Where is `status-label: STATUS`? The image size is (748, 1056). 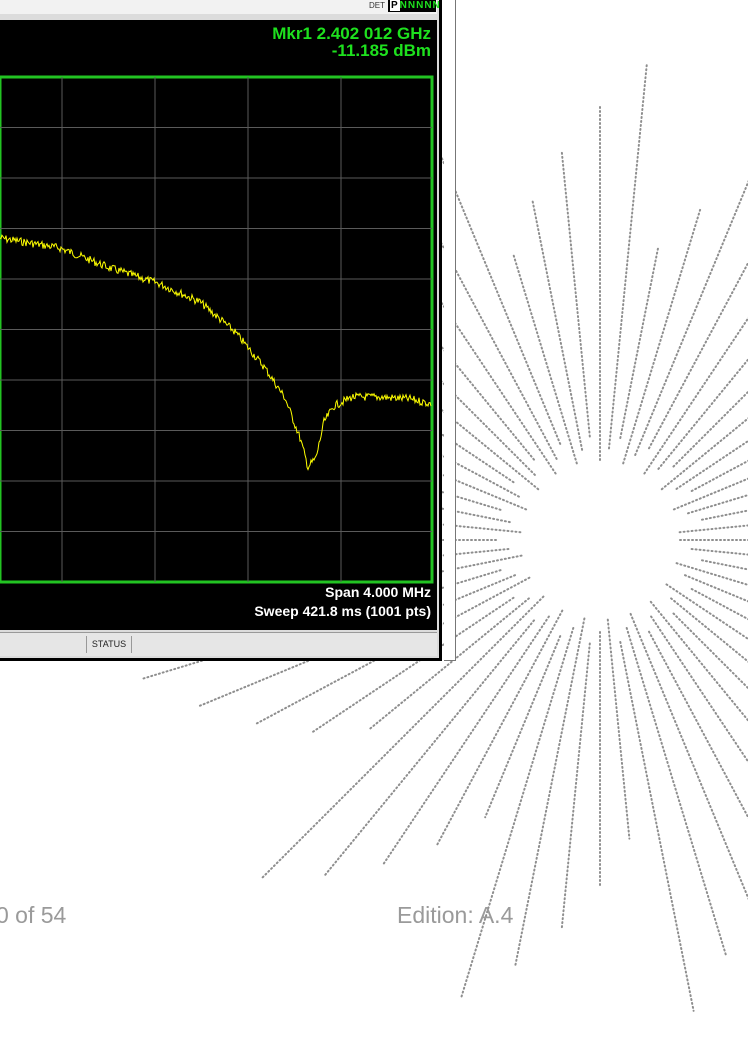 status-label: STATUS is located at coordinates (109, 644).